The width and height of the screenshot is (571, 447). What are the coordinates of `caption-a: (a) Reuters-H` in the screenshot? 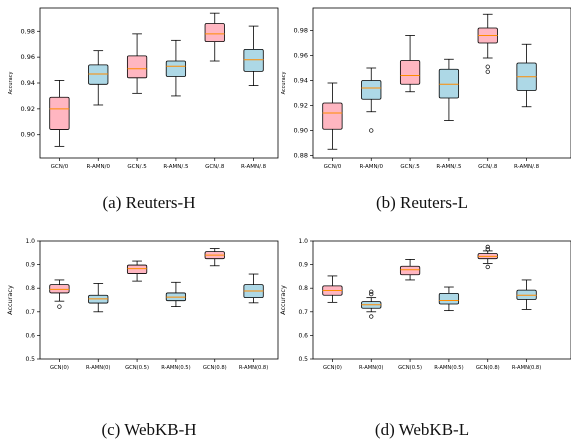 It's located at (149, 202).